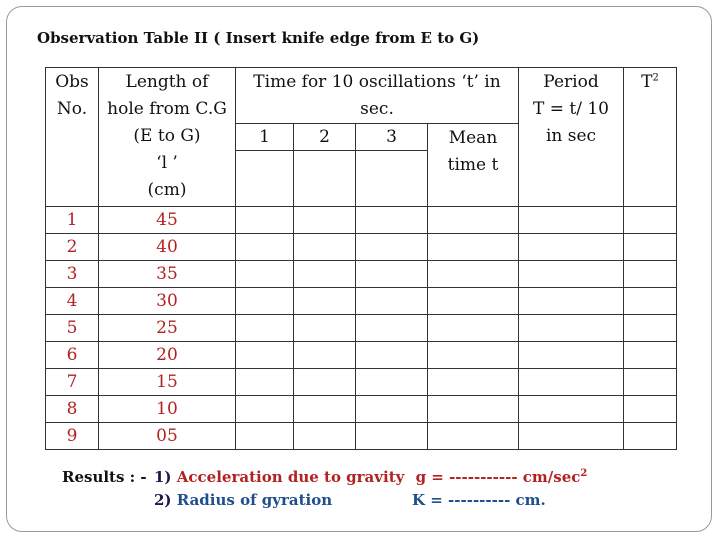  Describe the element at coordinates (254, 500) in the screenshot. I see `gyration-label: Radius of gyration` at that location.